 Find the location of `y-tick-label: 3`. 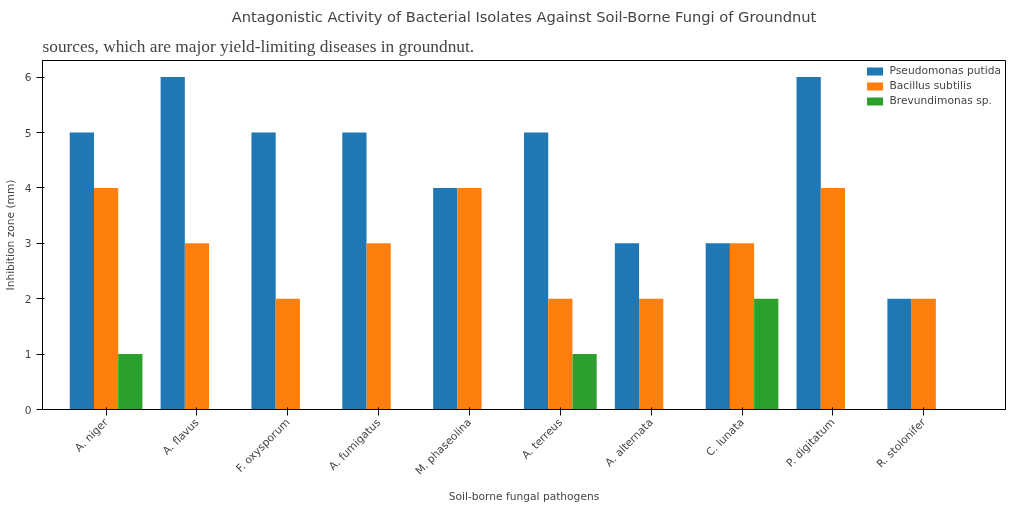

y-tick-label: 3 is located at coordinates (28, 244).